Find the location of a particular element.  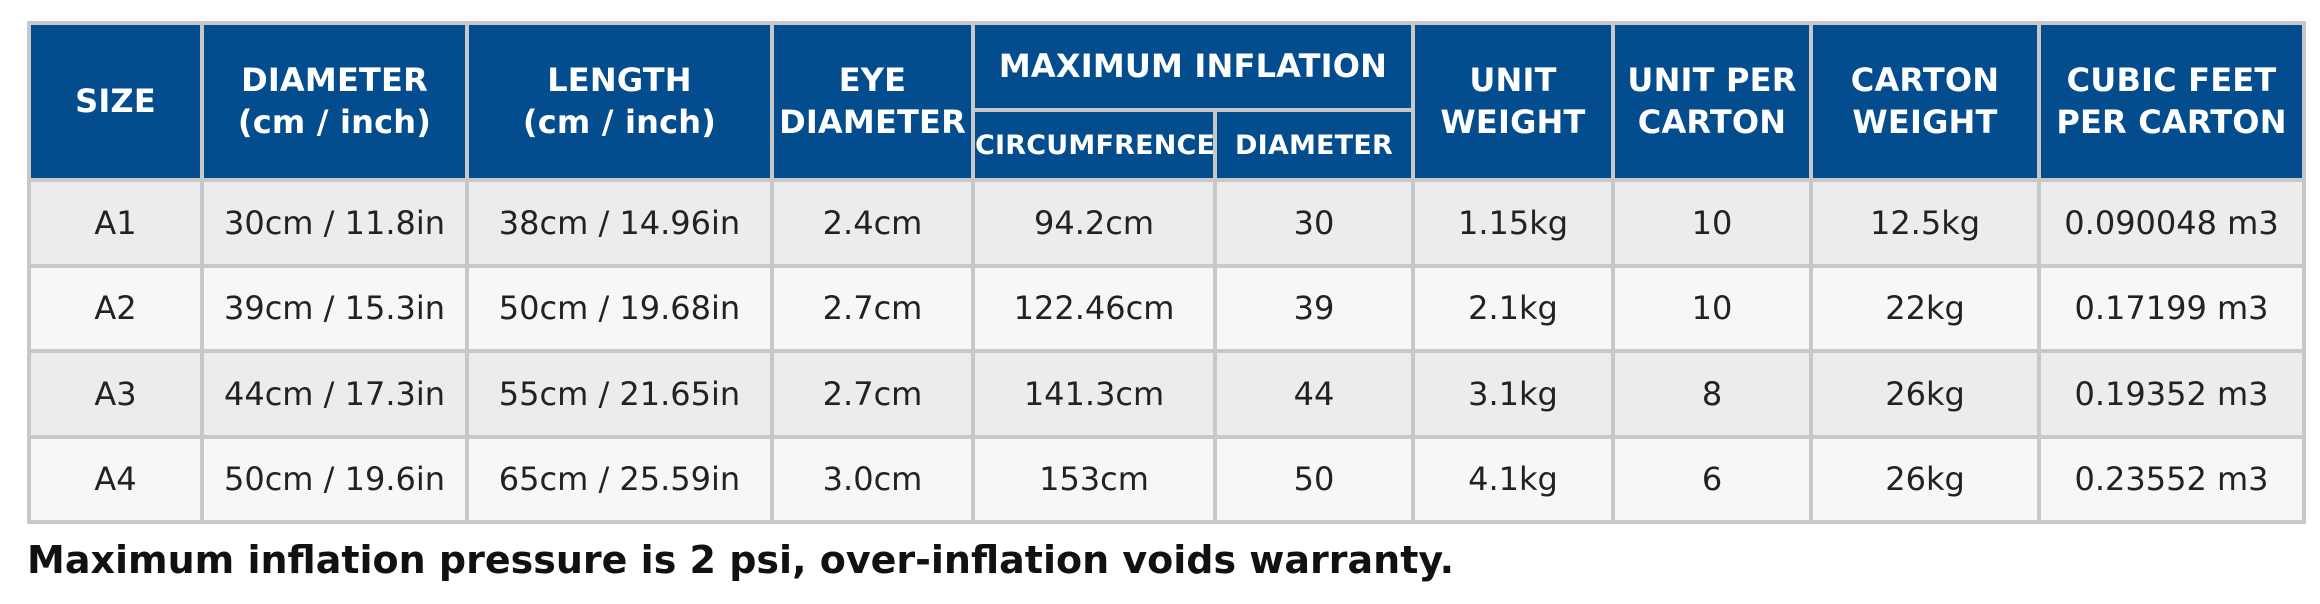

header-inflation-diameter: DIAMETER is located at coordinates (1314, 145).